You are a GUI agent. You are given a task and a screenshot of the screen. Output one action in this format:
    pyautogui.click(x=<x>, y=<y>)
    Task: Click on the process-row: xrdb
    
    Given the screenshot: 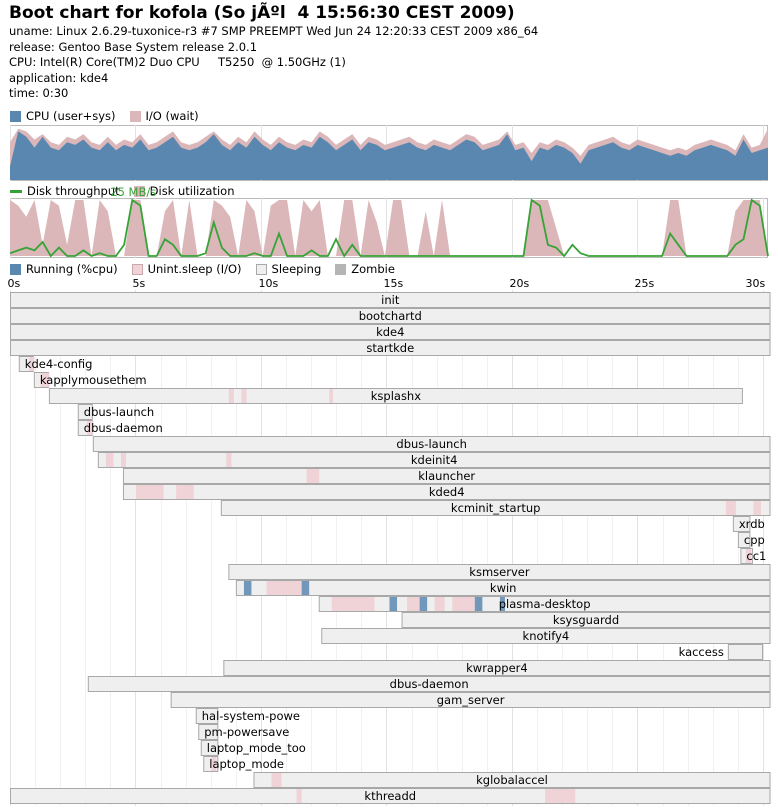 What is the action you would take?
    pyautogui.click(x=748, y=524)
    